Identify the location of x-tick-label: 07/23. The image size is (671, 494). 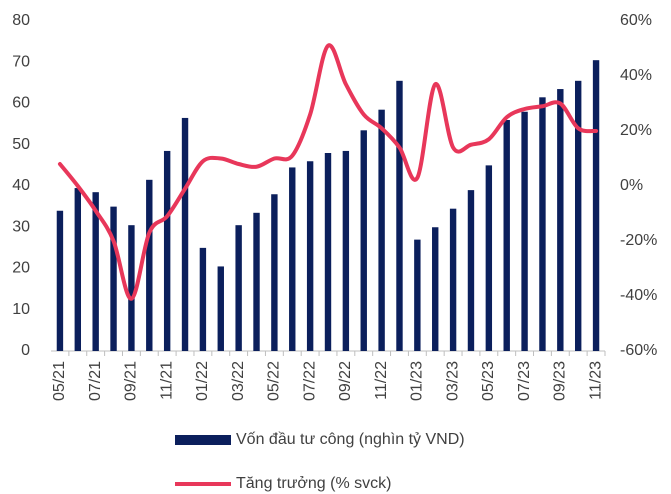
(524, 381).